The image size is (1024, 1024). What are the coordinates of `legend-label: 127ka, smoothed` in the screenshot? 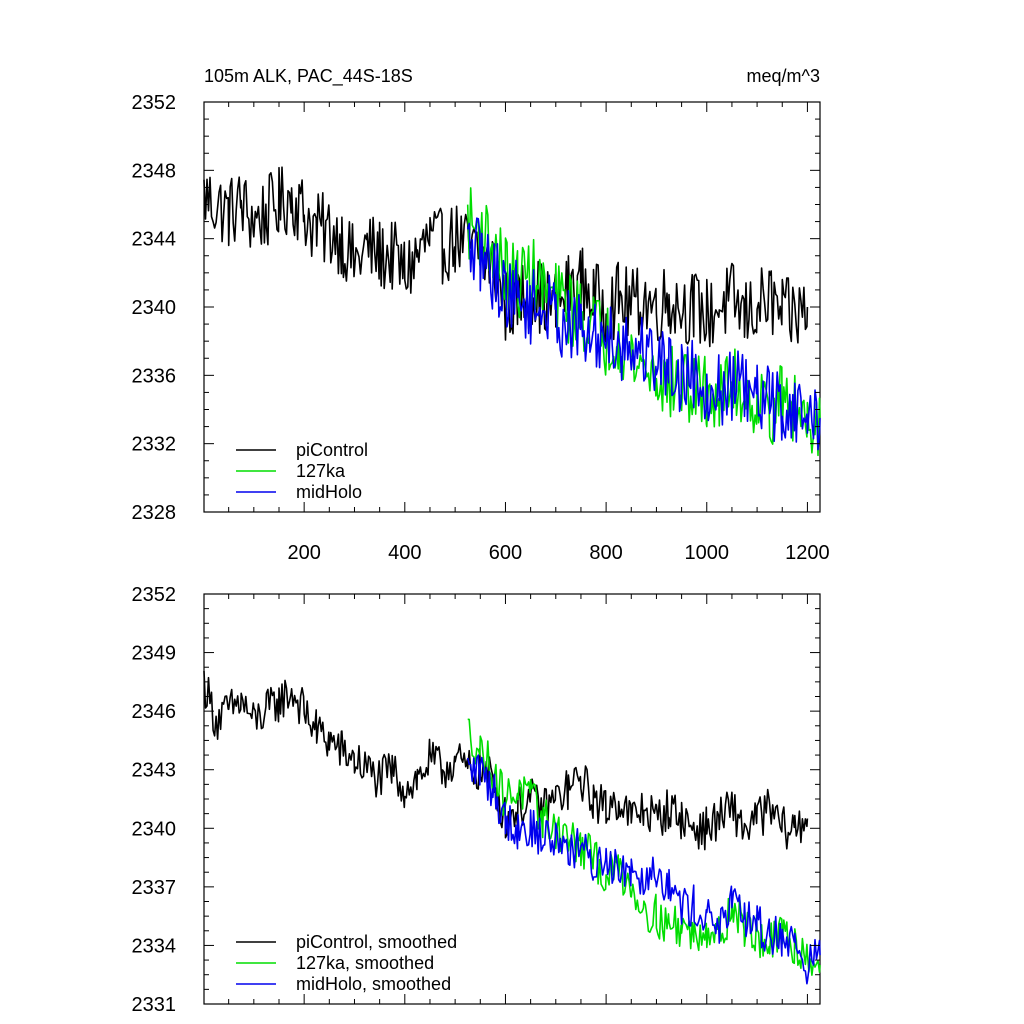 It's located at (365, 963).